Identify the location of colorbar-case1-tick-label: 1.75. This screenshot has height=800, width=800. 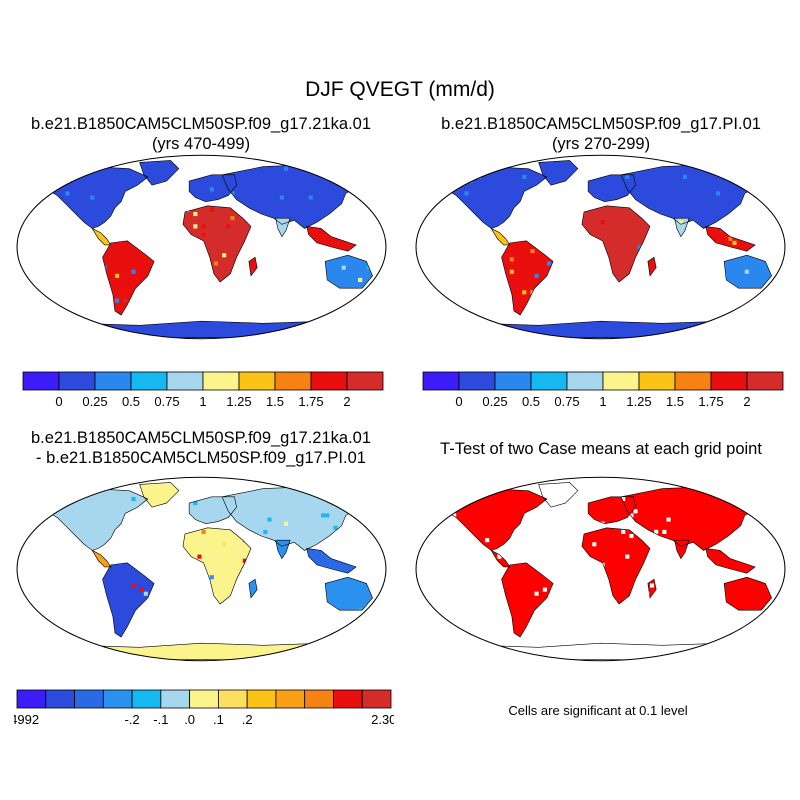
(310, 401).